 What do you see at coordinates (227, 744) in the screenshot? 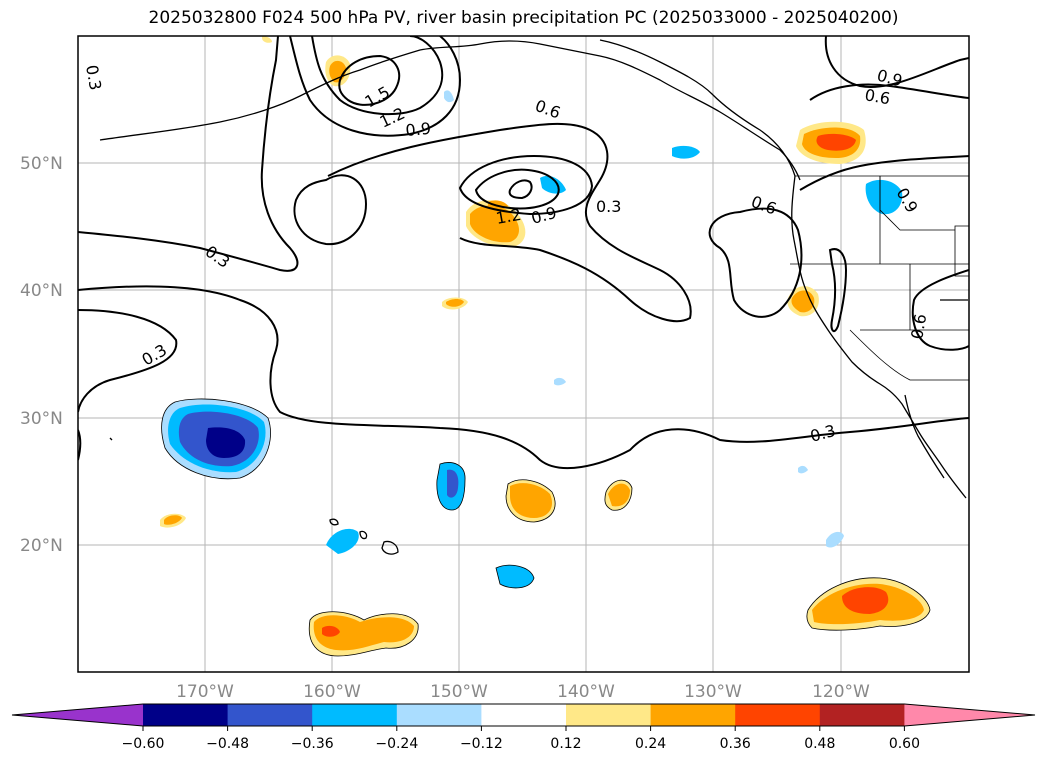
I see `colorbar-tick-label: −0.48` at bounding box center [227, 744].